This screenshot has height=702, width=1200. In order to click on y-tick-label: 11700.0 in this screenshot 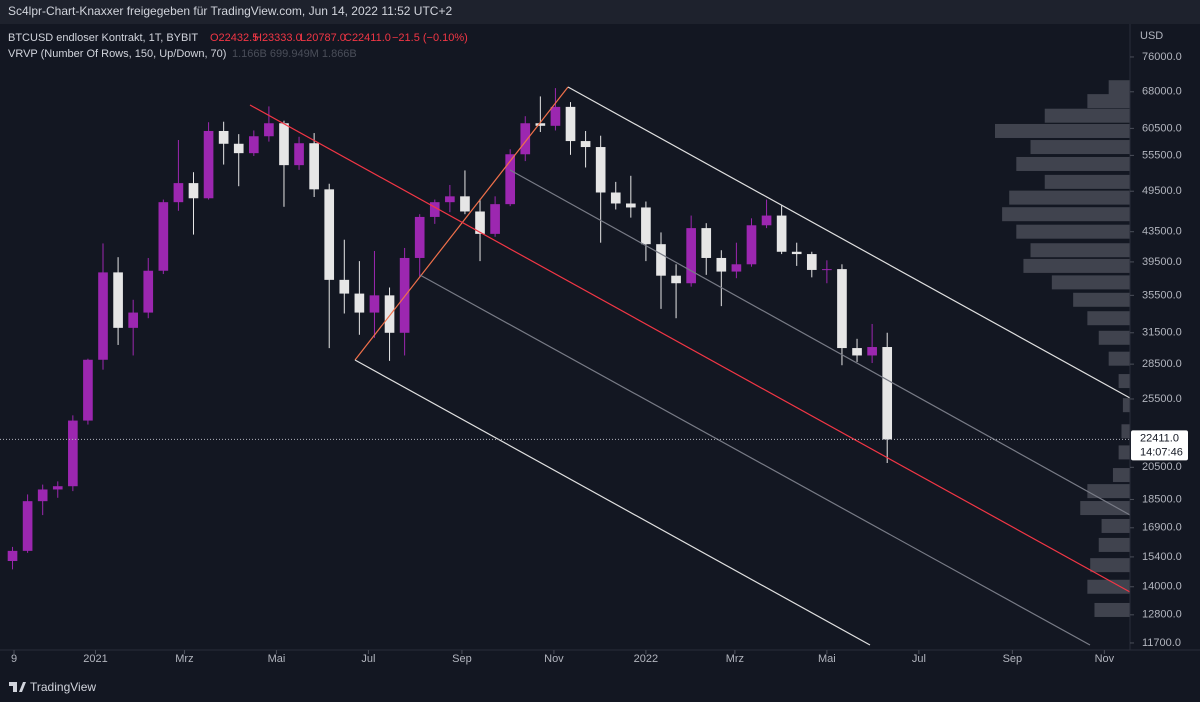, I will do `click(1161, 643)`.